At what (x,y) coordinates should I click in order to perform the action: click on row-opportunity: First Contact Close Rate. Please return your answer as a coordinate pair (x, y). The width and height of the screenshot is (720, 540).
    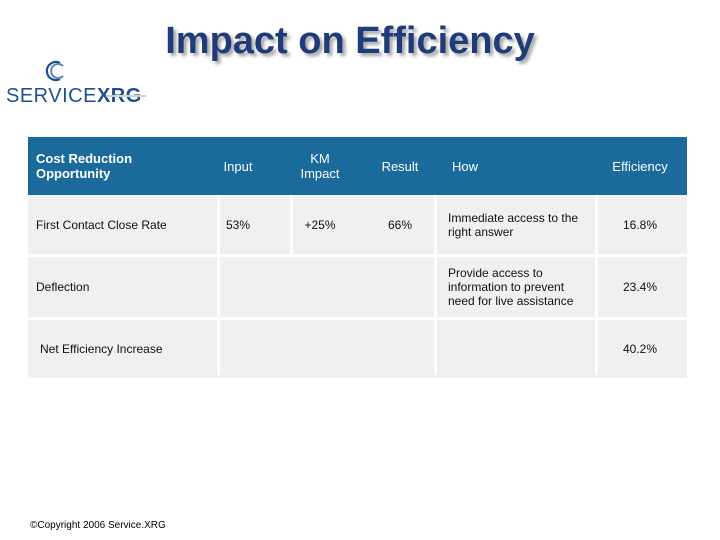
    Looking at the image, I should click on (101, 224).